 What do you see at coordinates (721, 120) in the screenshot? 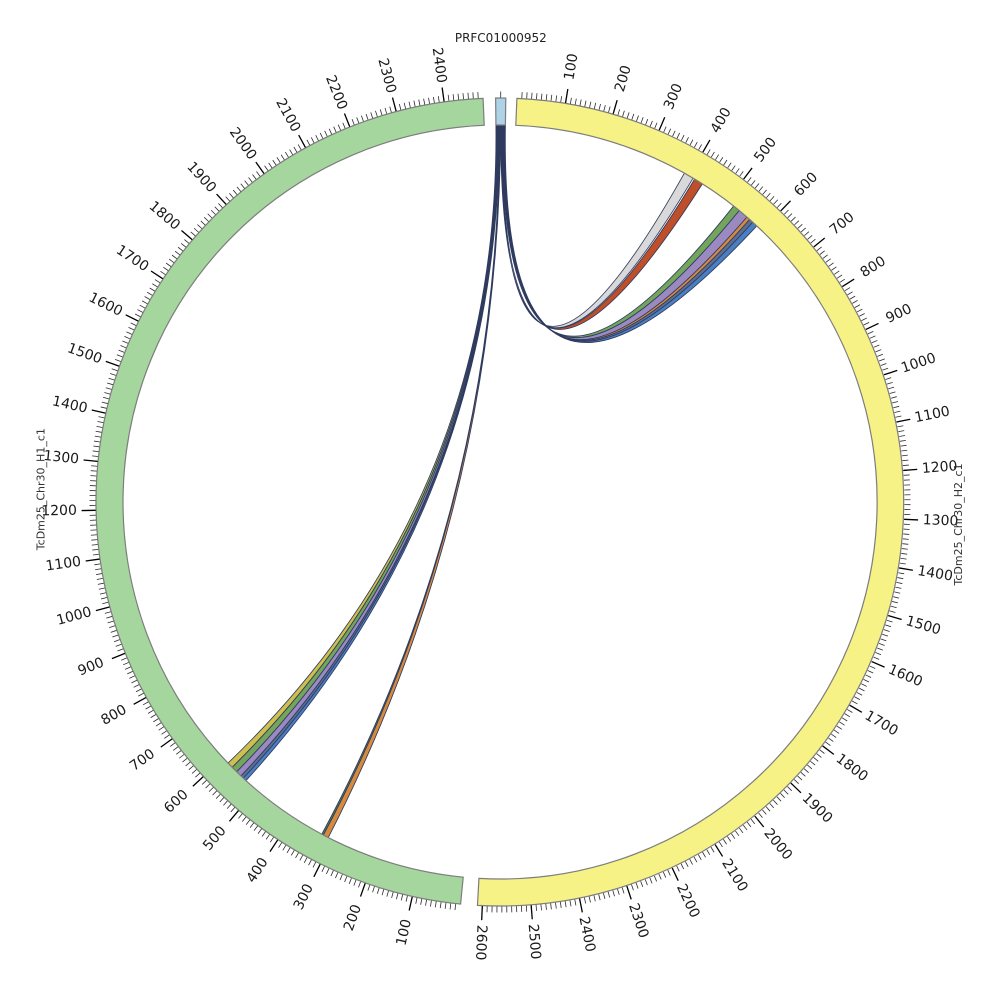
I see `tick-label: 400` at bounding box center [721, 120].